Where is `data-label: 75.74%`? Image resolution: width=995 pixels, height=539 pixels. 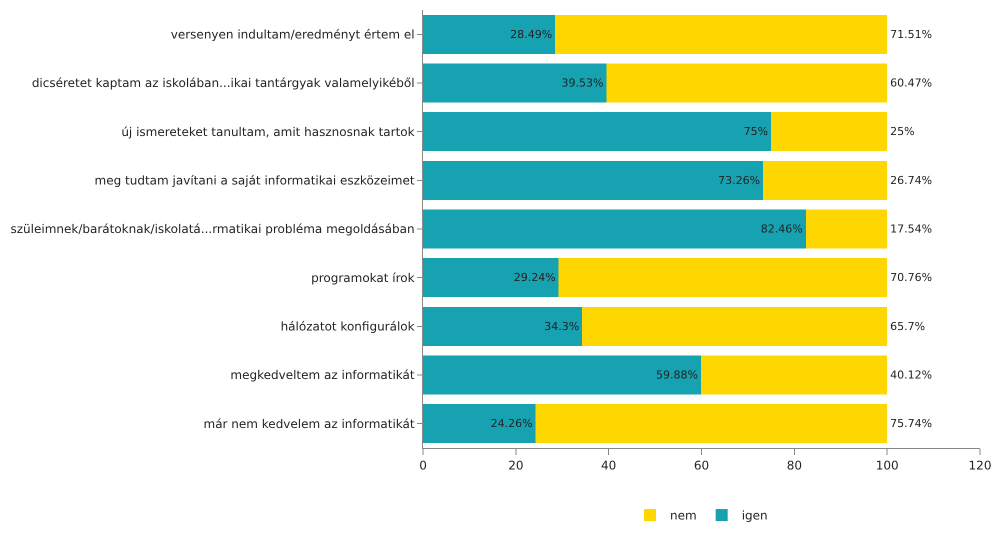
data-label: 75.74% is located at coordinates (911, 423).